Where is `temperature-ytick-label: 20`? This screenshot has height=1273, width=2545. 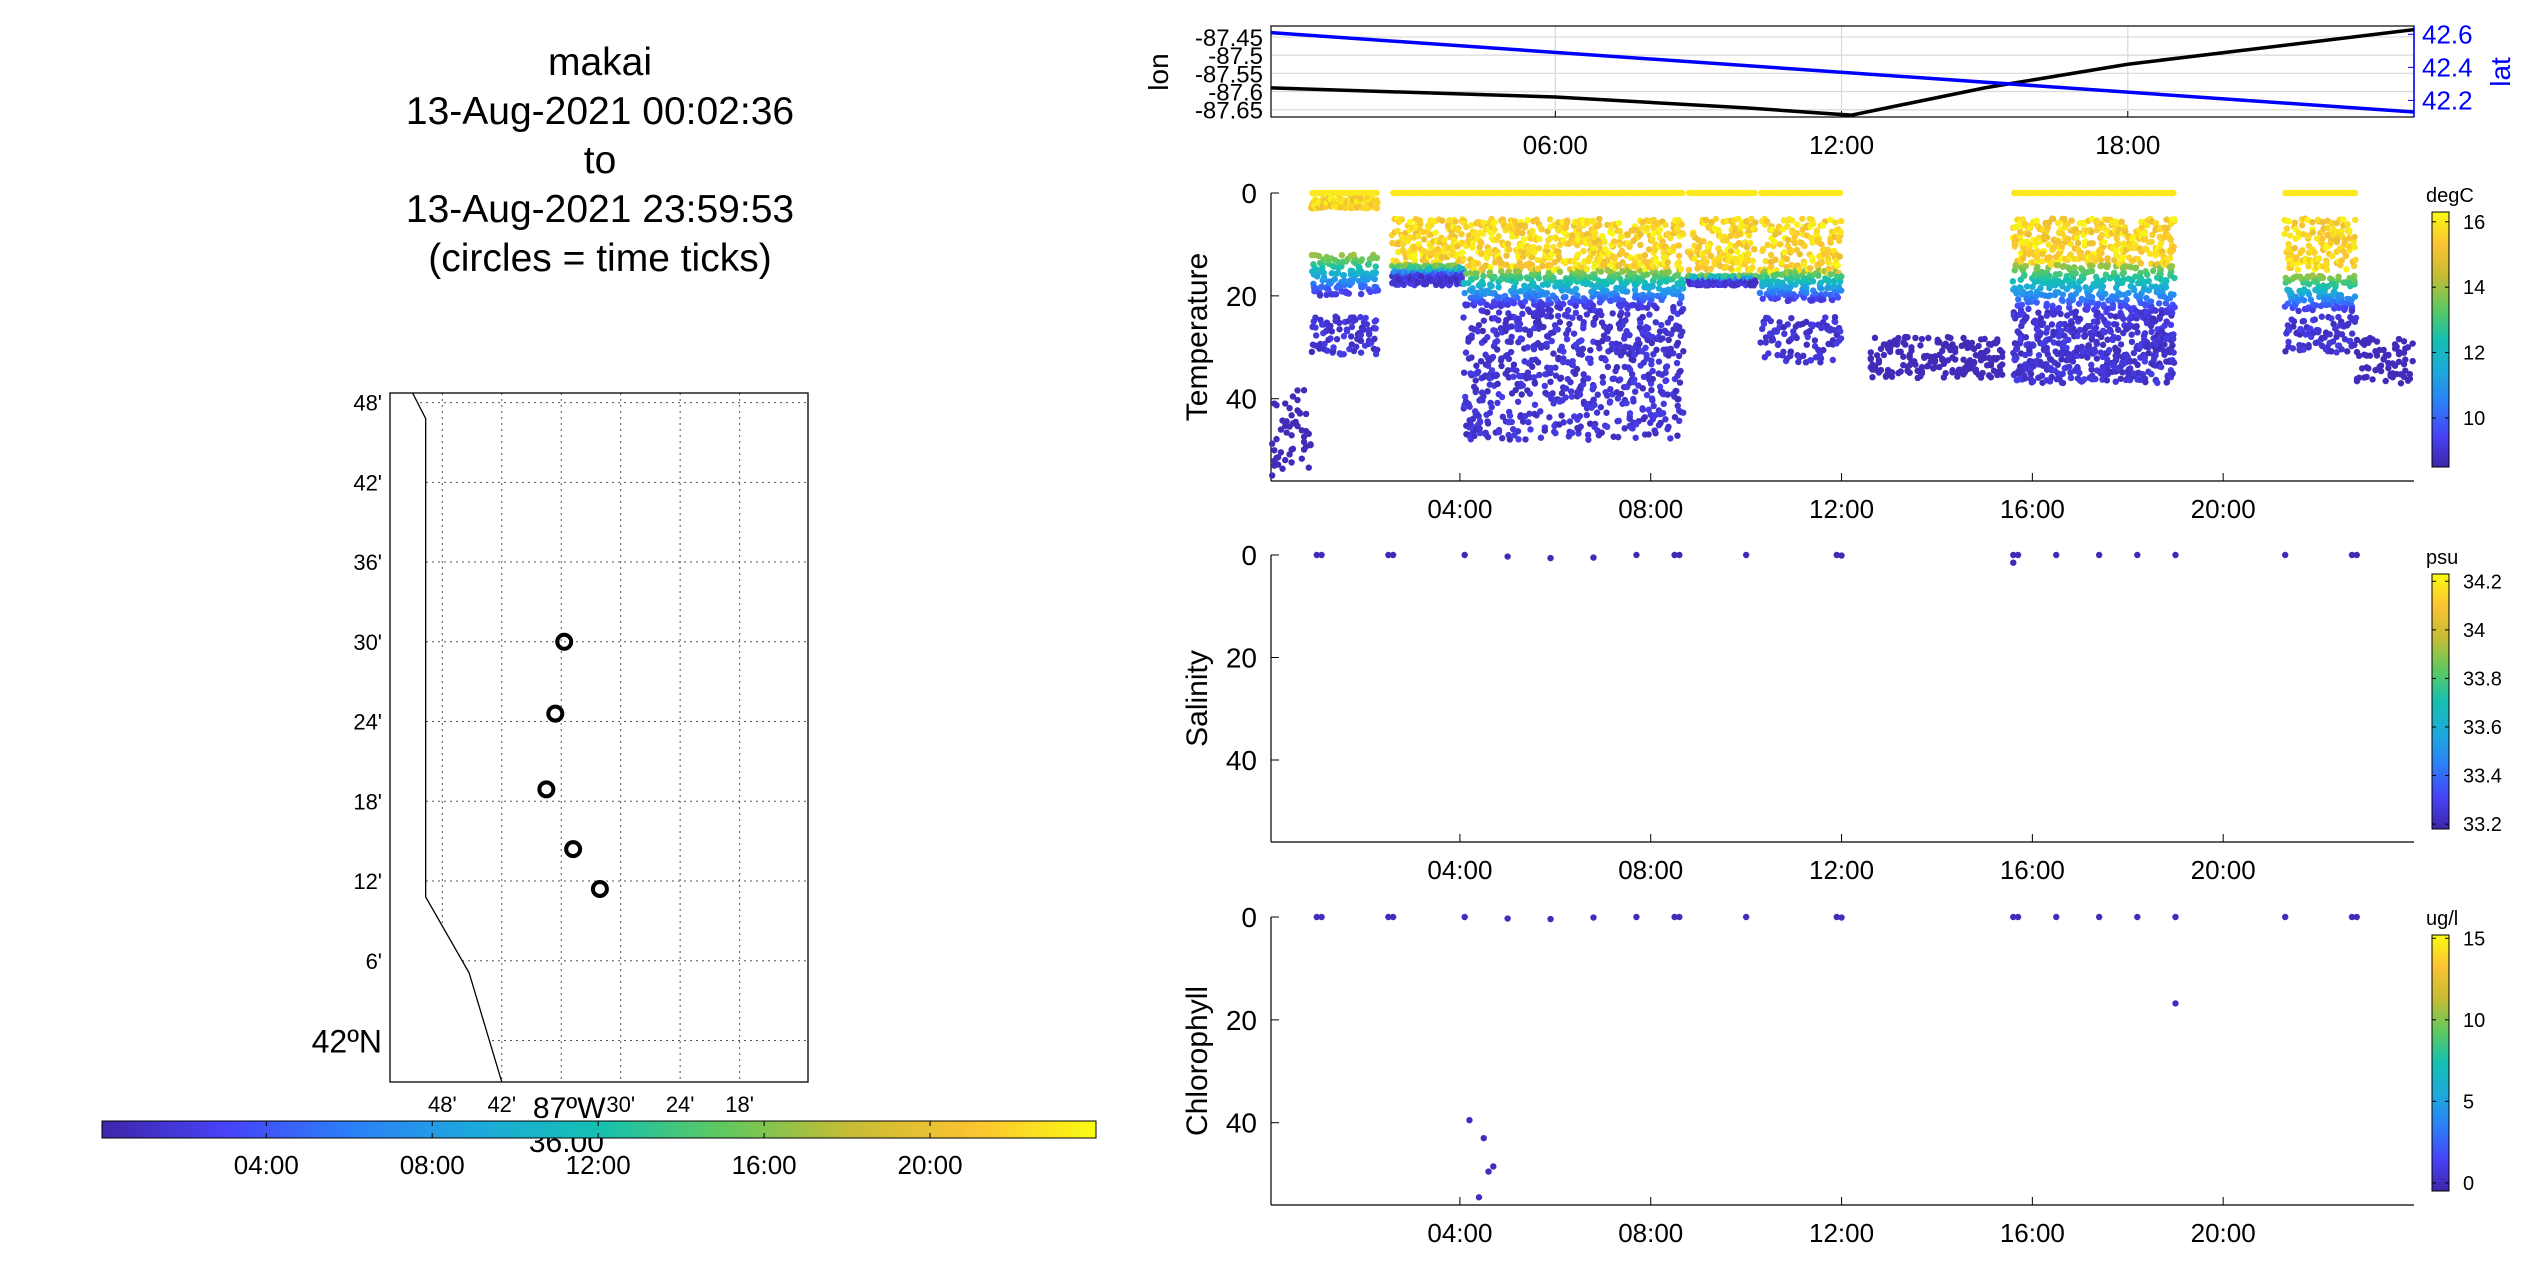 temperature-ytick-label: 20 is located at coordinates (1241, 296).